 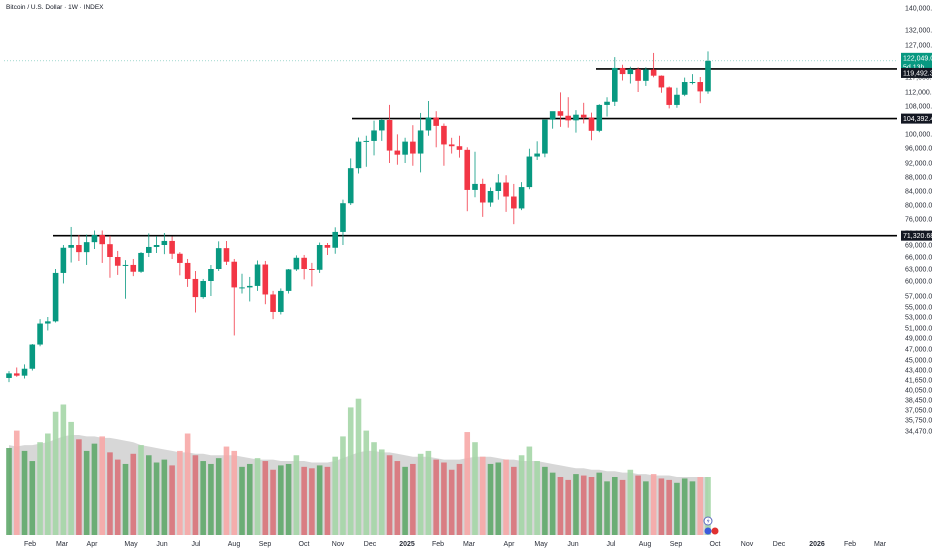 I want to click on x-tick-label: Oct, so click(x=304, y=544).